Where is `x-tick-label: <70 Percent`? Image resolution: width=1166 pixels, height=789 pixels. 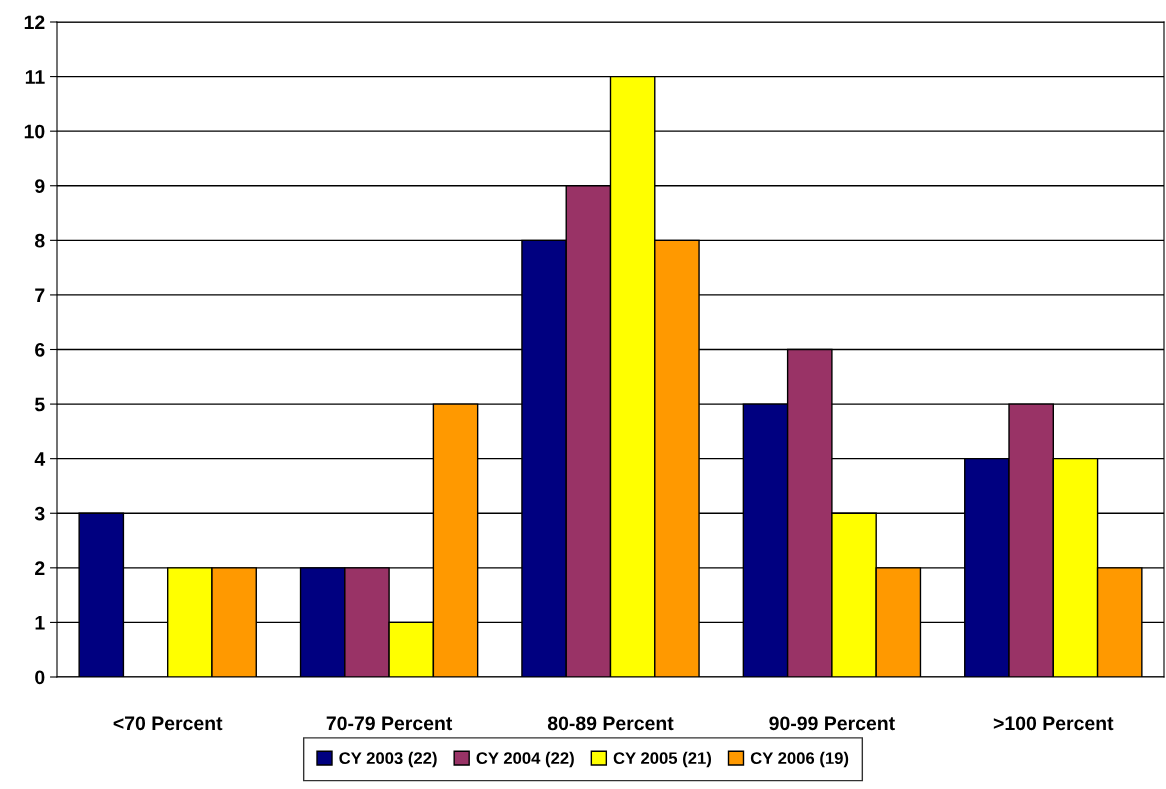 x-tick-label: <70 Percent is located at coordinates (168, 723).